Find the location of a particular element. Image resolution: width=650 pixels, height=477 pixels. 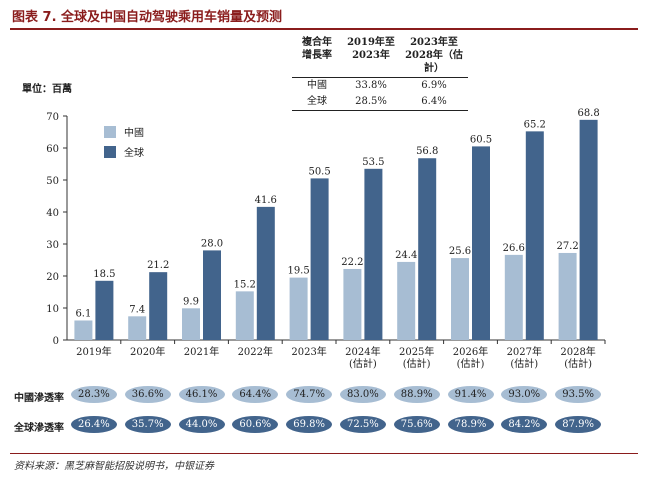

y-tick-label: 30 is located at coordinates (52, 245).